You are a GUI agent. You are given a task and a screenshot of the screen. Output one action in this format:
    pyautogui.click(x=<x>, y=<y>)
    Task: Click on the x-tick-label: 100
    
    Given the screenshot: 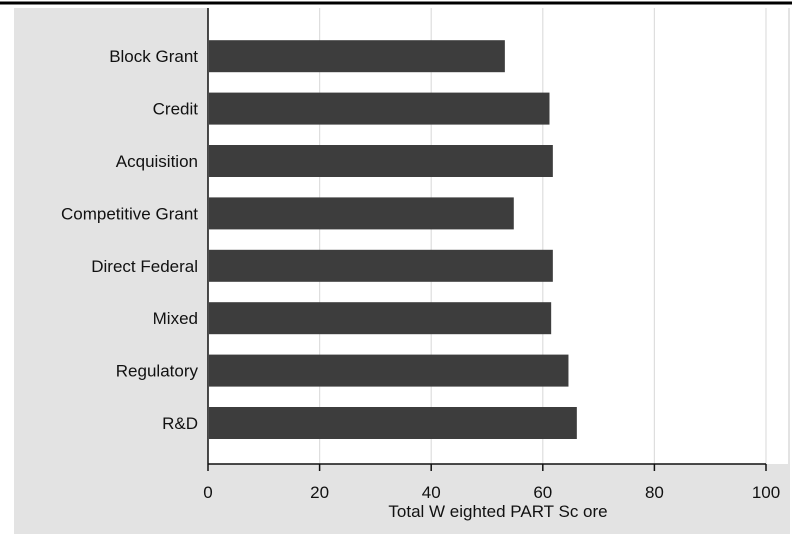 What is the action you would take?
    pyautogui.click(x=766, y=492)
    